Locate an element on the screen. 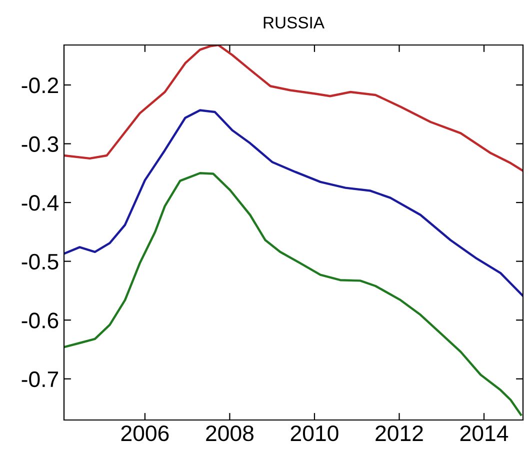 The width and height of the screenshot is (529, 462). chart-title: RUSSIA is located at coordinates (294, 22).